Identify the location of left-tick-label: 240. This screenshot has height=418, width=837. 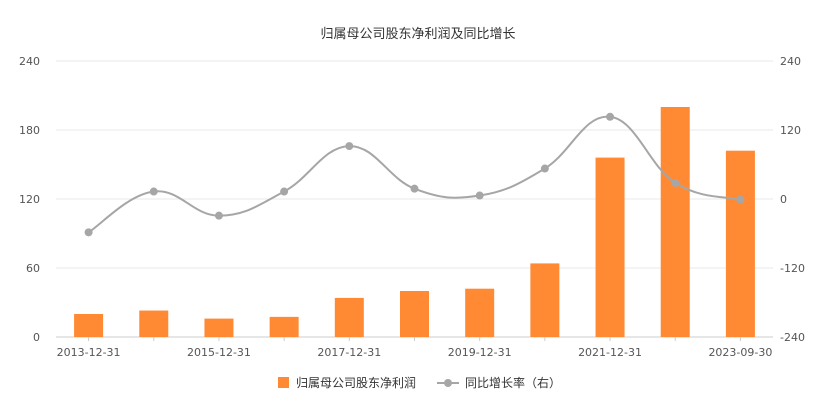
(29, 61).